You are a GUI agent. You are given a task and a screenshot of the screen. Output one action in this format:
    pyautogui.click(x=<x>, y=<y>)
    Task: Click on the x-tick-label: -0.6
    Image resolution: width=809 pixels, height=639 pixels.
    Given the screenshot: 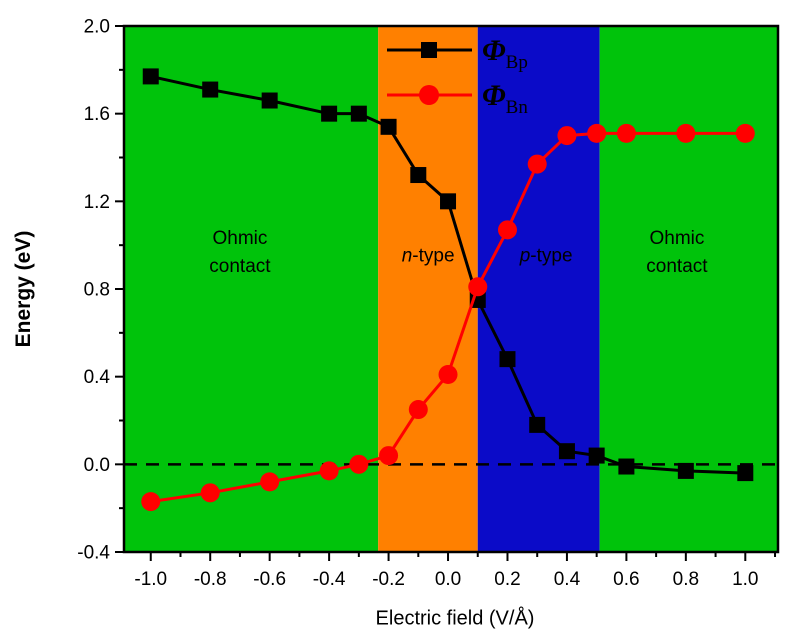 What is the action you would take?
    pyautogui.click(x=269, y=579)
    